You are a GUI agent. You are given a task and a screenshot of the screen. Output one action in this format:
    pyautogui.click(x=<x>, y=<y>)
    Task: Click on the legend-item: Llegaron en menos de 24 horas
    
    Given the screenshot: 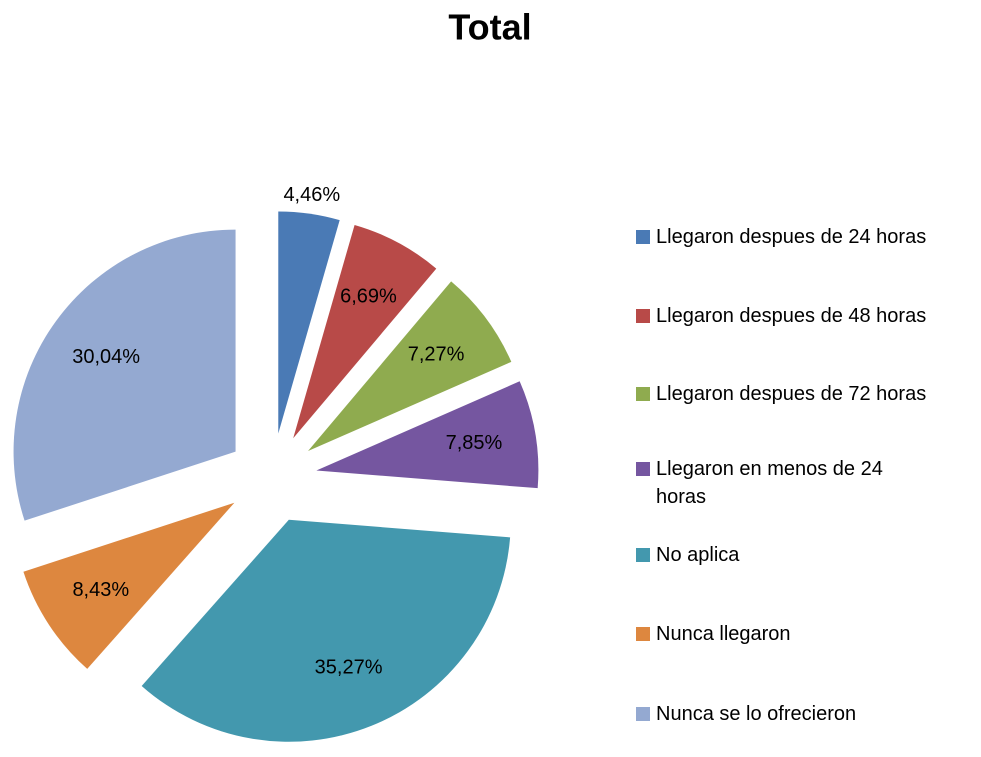 What is the action you would take?
    pyautogui.click(x=781, y=483)
    